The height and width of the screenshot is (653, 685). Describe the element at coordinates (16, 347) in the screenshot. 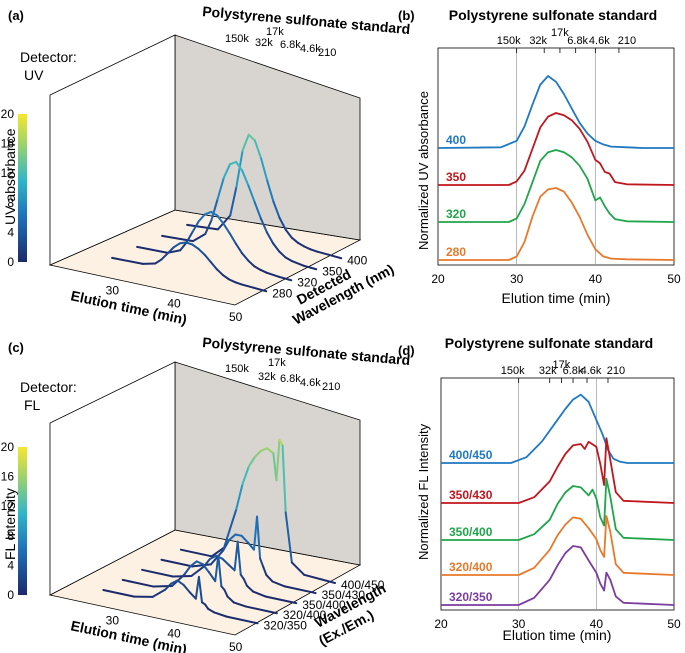

I see `panel-c-label: (c)` at that location.